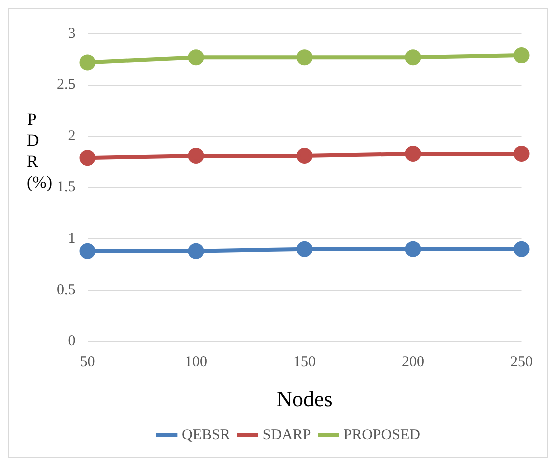  Describe the element at coordinates (206, 435) in the screenshot. I see `legend-label: QEBSR` at that location.